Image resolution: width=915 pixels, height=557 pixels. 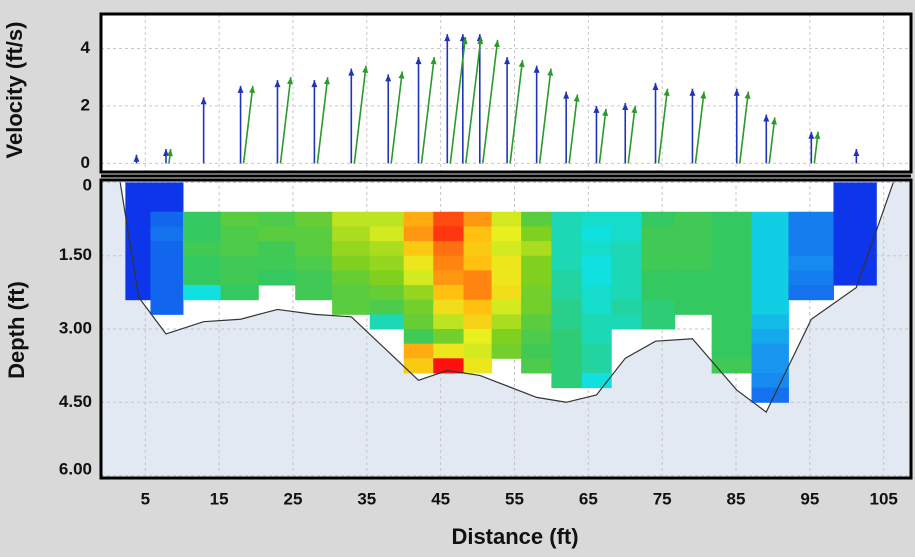 What do you see at coordinates (145, 498) in the screenshot?
I see `x-tick-label: 5` at bounding box center [145, 498].